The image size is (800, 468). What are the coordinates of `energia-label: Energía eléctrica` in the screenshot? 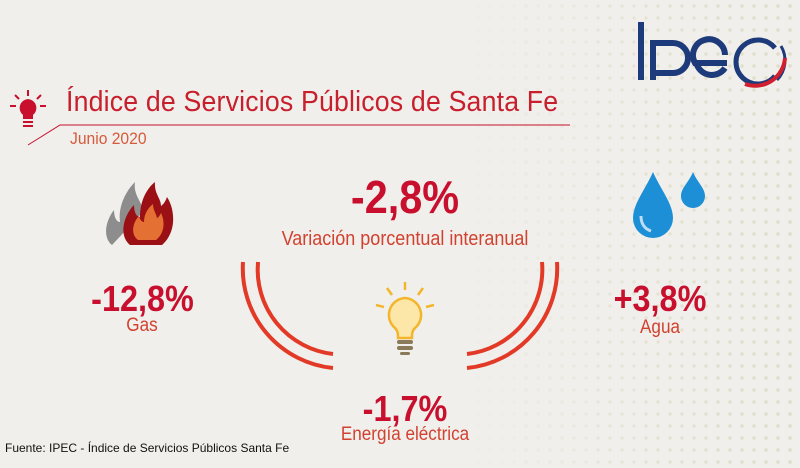 It's located at (405, 434).